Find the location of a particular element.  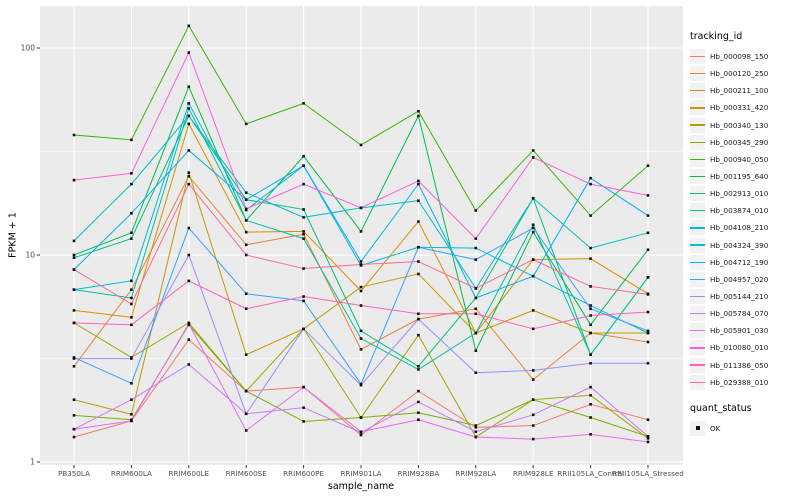

legend-item: Hb_000211_100 is located at coordinates (745, 90).